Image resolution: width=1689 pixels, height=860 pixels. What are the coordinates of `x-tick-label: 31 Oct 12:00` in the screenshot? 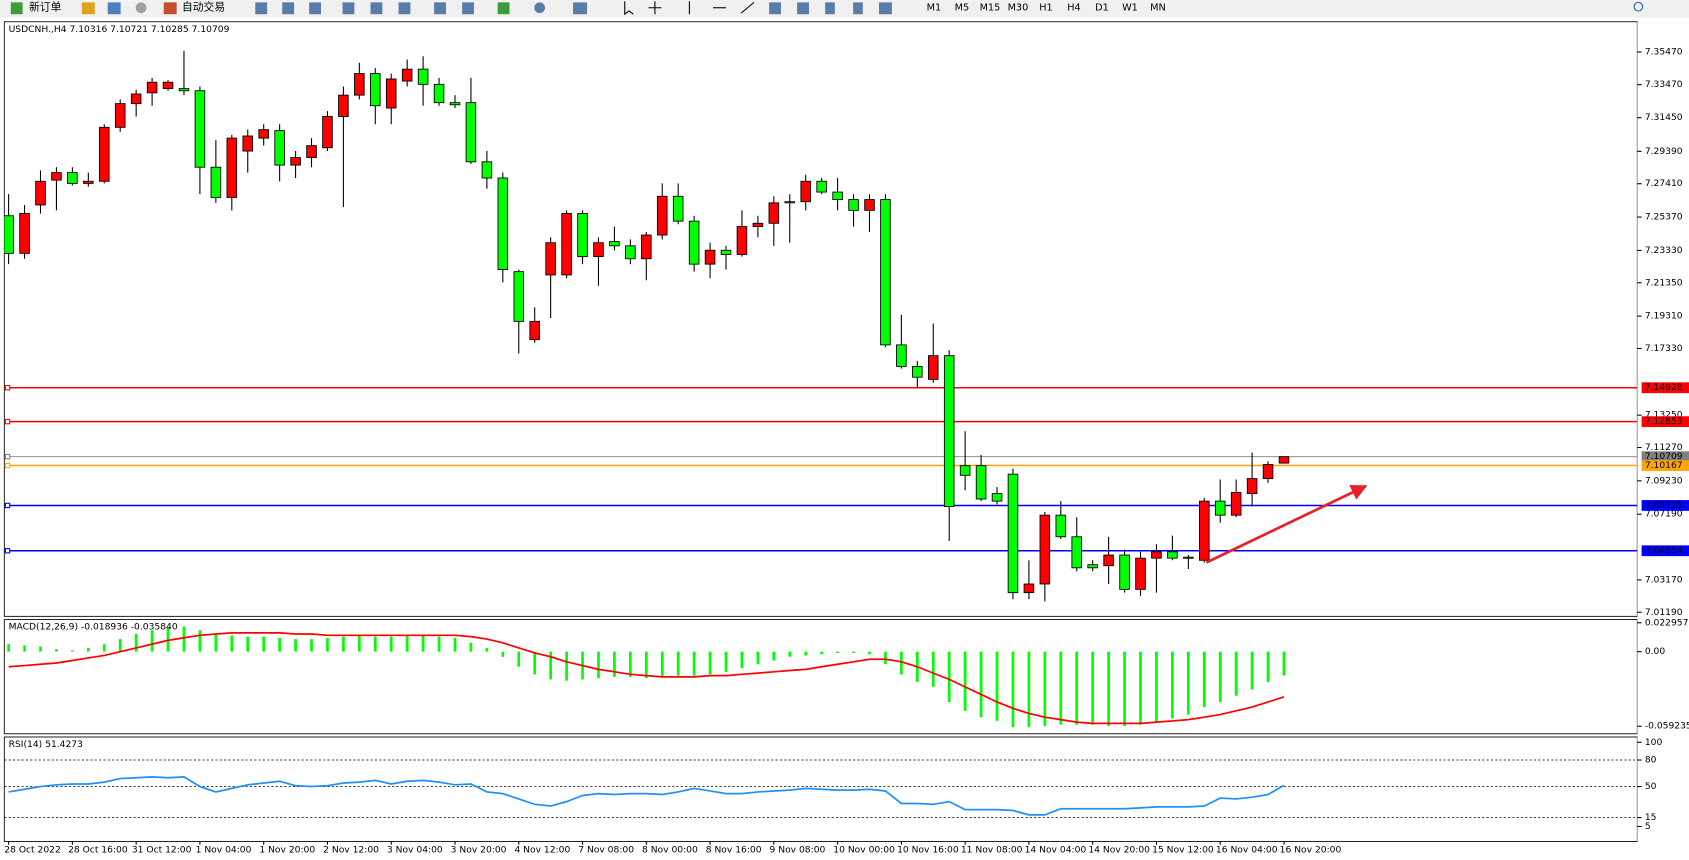 It's located at (162, 851).